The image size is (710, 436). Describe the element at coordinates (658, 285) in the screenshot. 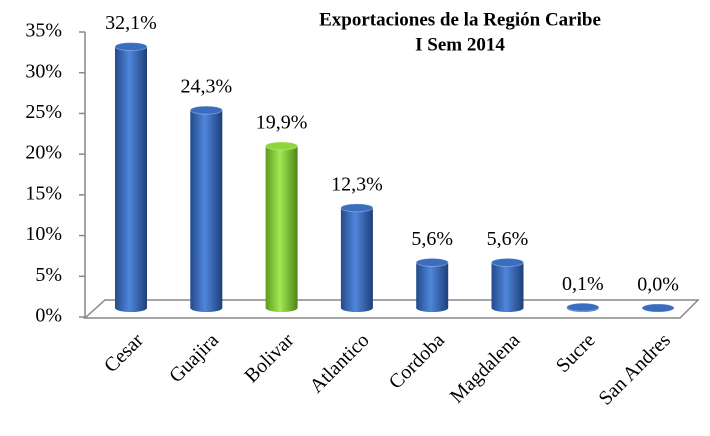

I see `value-label: 0,0%` at that location.